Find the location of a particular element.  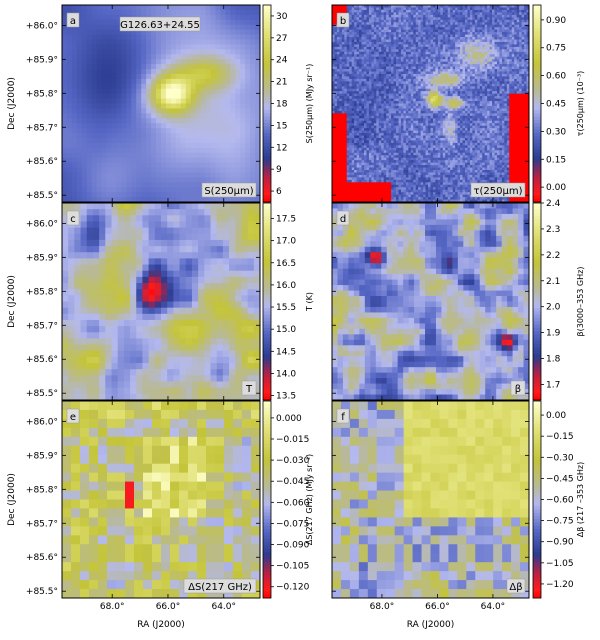

heatmap-a is located at coordinates (161, 104).